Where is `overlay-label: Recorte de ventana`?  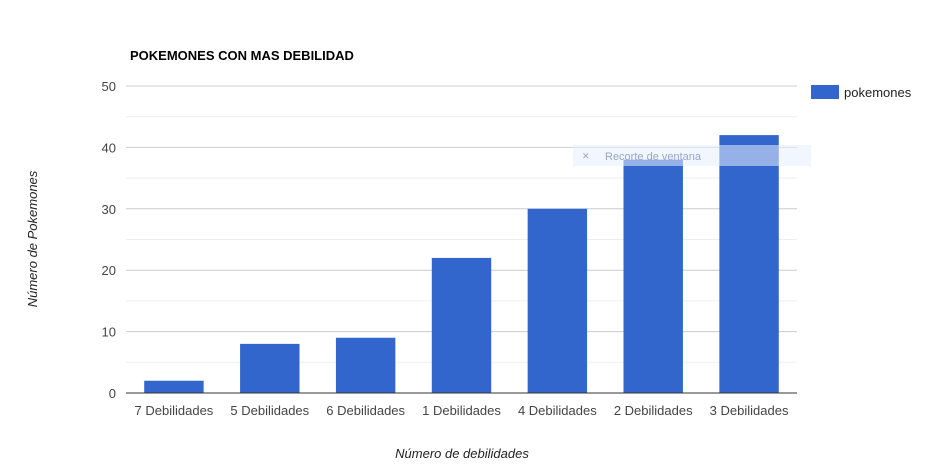
overlay-label: Recorte de ventana is located at coordinates (653, 157).